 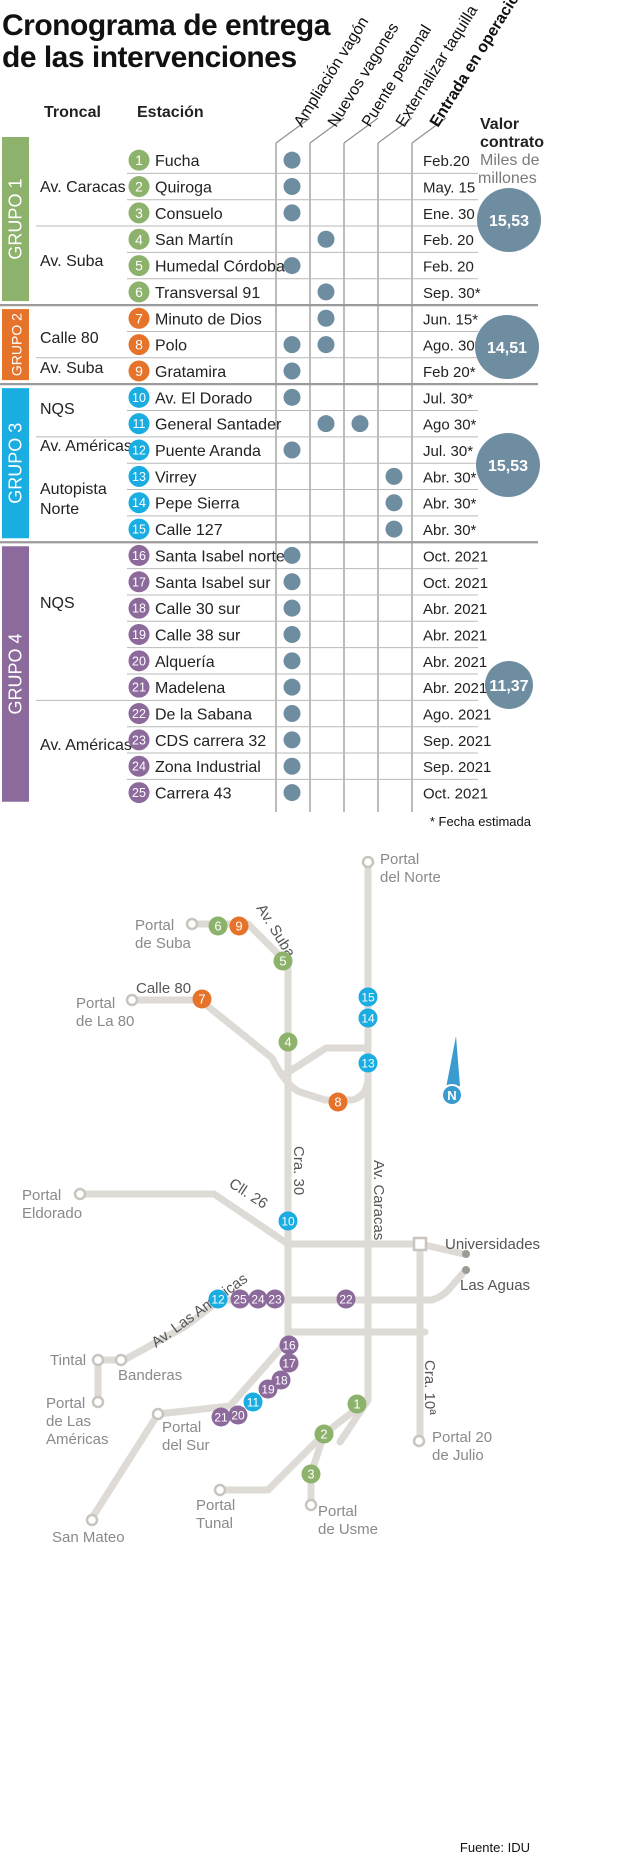 What do you see at coordinates (86, 446) in the screenshot?
I see `troncal-label: Av. Américas` at bounding box center [86, 446].